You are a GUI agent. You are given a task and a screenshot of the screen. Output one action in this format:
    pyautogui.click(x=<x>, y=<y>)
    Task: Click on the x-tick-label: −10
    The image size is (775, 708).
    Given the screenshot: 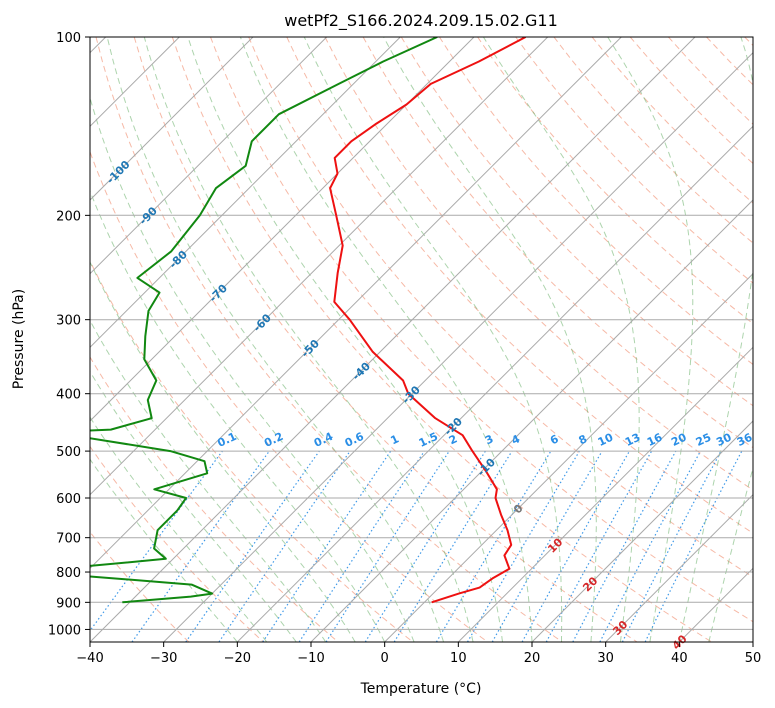 What is the action you would take?
    pyautogui.click(x=310, y=658)
    